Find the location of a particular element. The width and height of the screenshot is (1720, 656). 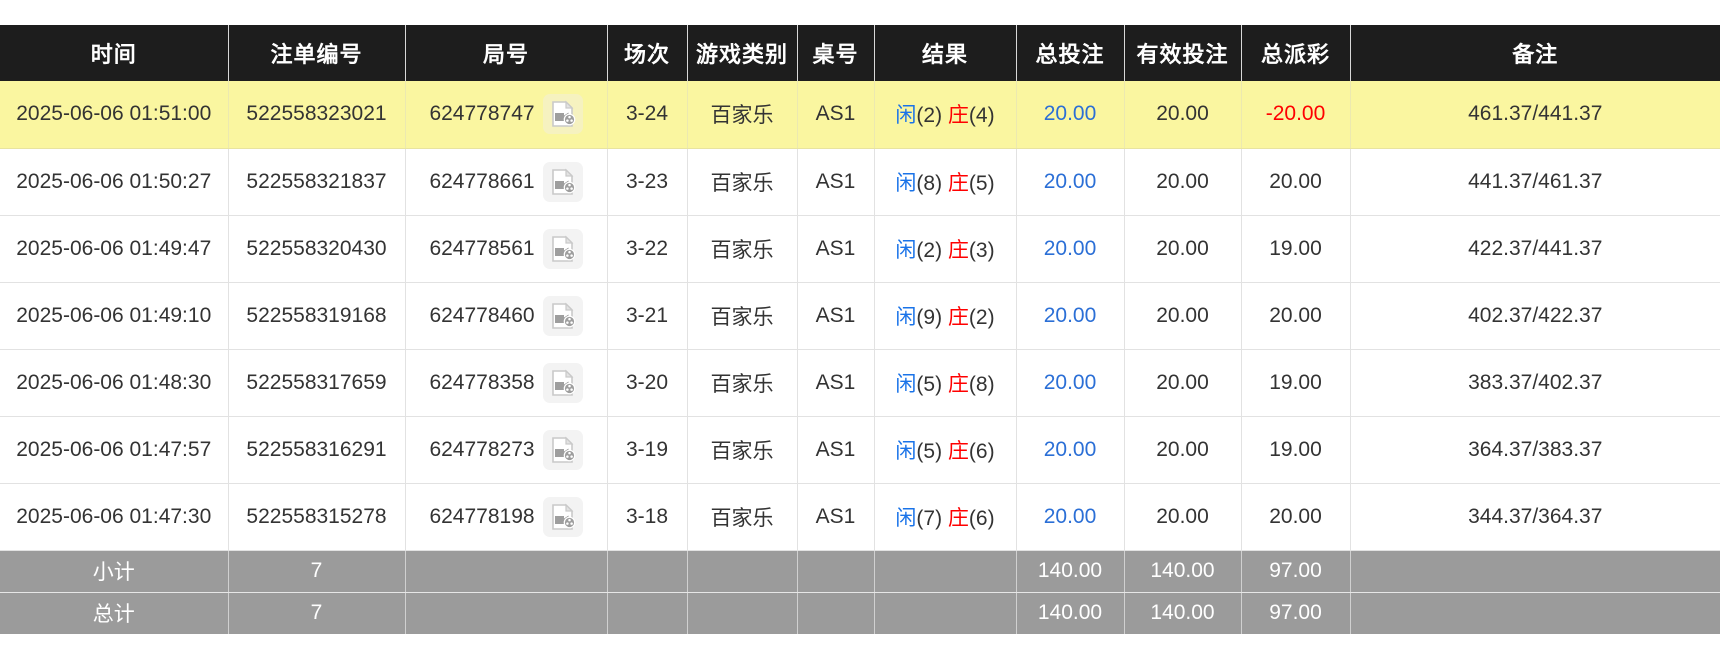

cell-result: 闲(8) 庄(5) is located at coordinates (945, 182).